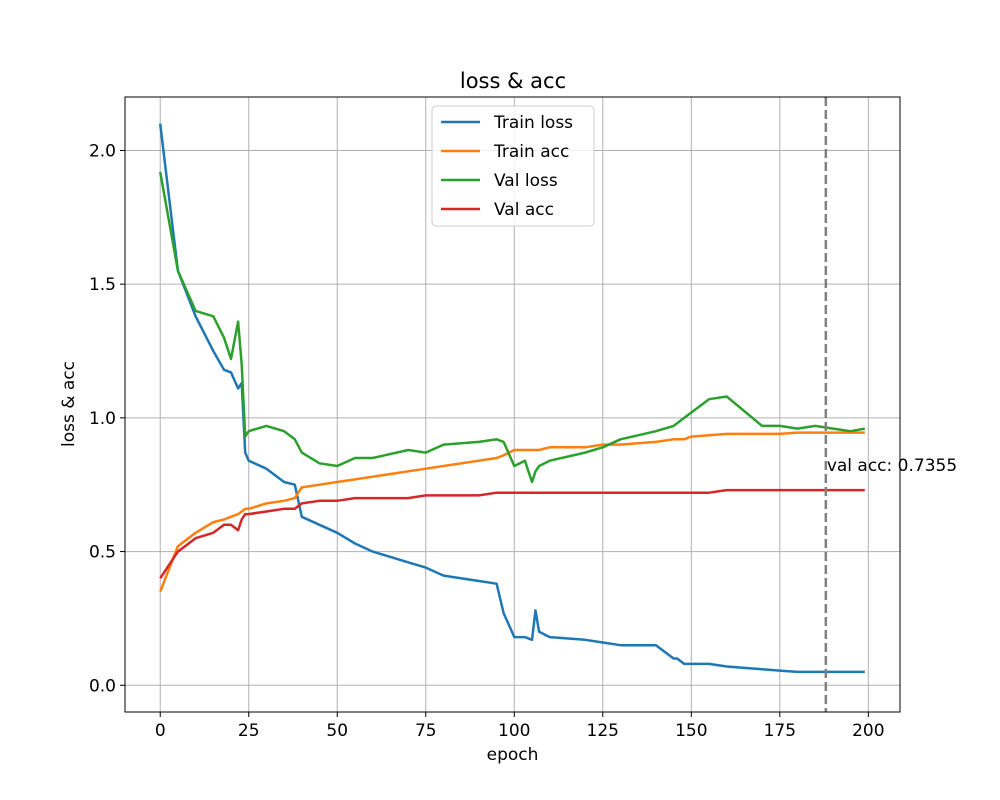 The height and width of the screenshot is (800, 1000). Describe the element at coordinates (524, 210) in the screenshot. I see `legend-label-3: Val acc` at that location.